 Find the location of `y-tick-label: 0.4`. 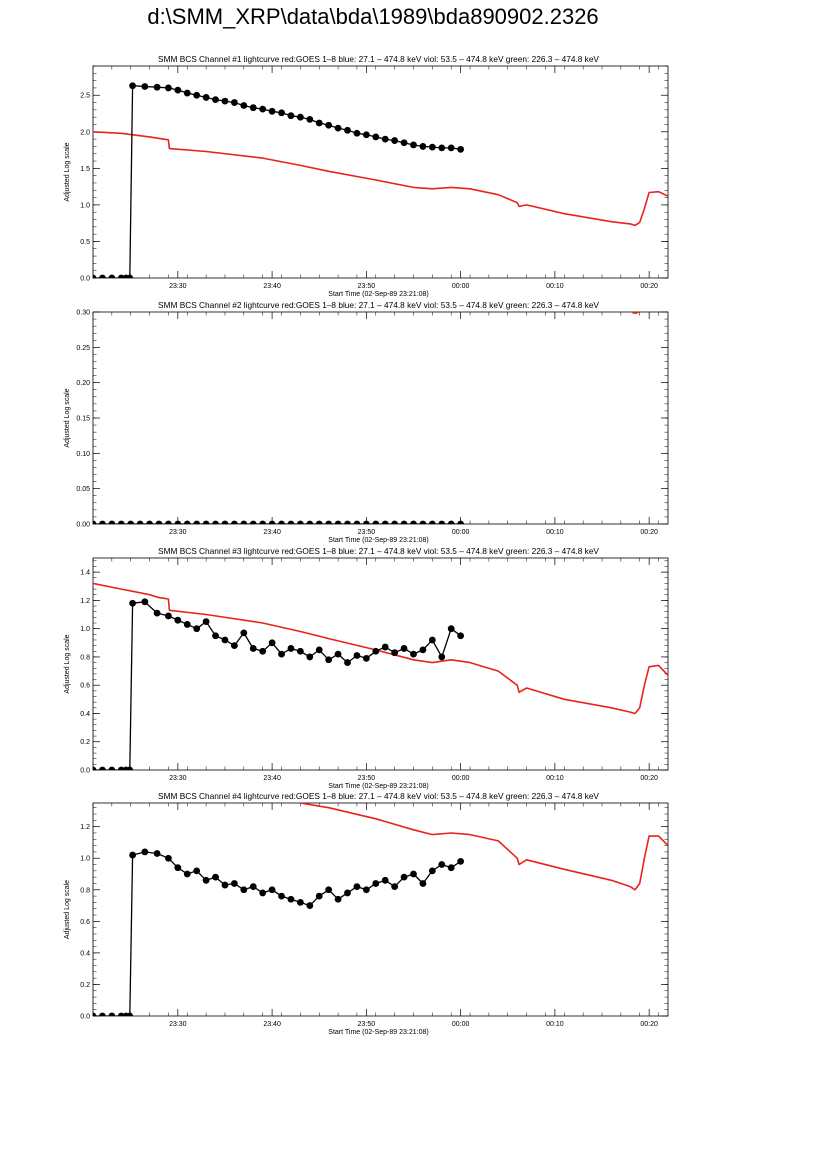

y-tick-label: 0.4 is located at coordinates (85, 953).